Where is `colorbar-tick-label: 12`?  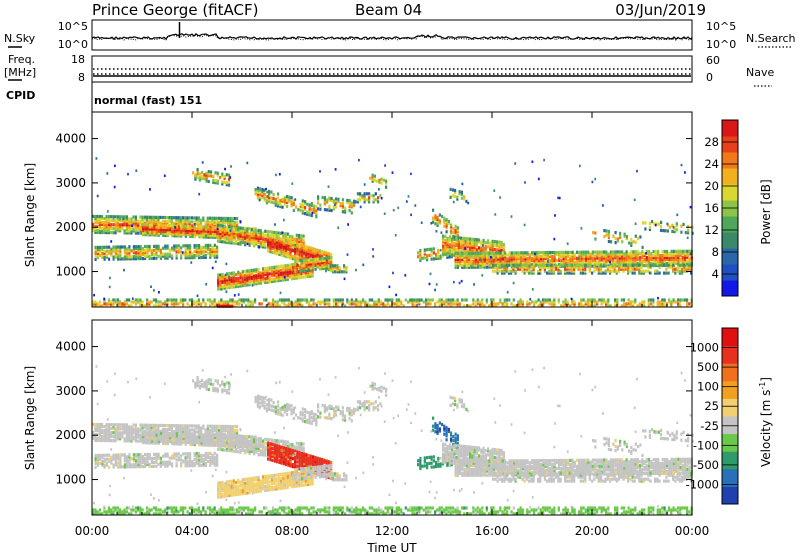
colorbar-tick-label: 12 is located at coordinates (711, 230).